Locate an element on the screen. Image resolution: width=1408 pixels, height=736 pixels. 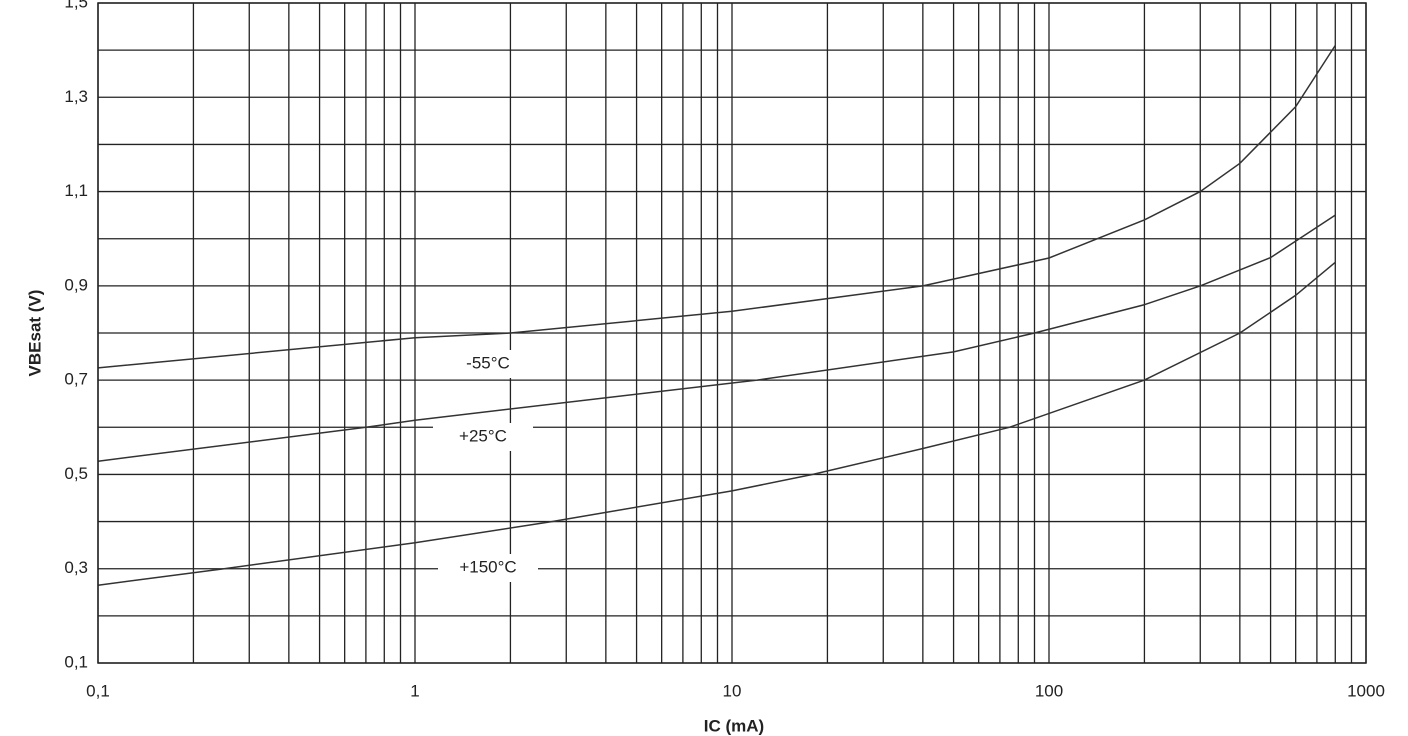
x-tick-label: 100 is located at coordinates (1049, 690).